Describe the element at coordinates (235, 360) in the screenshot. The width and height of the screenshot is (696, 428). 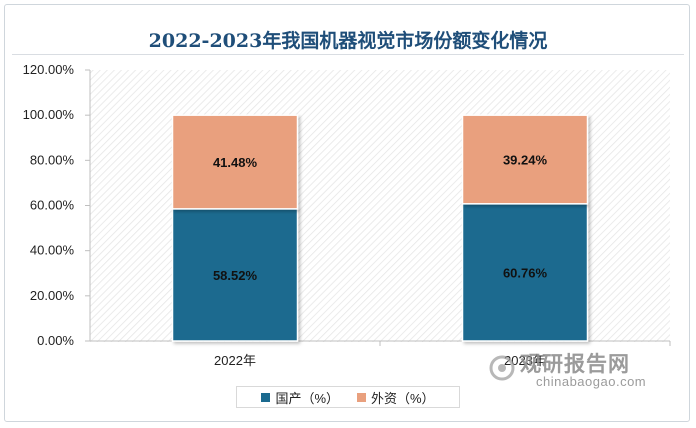
I see `x-tick-label: 2022年` at that location.